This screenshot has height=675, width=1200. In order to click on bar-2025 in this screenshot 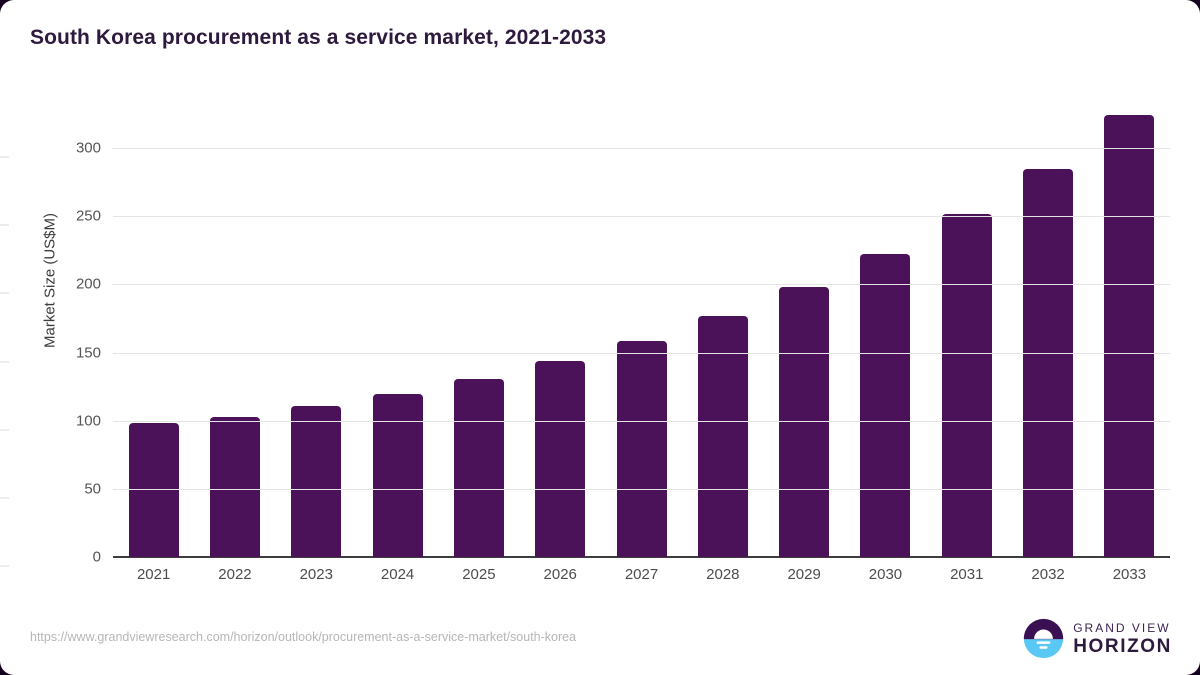, I will do `click(478, 468)`.